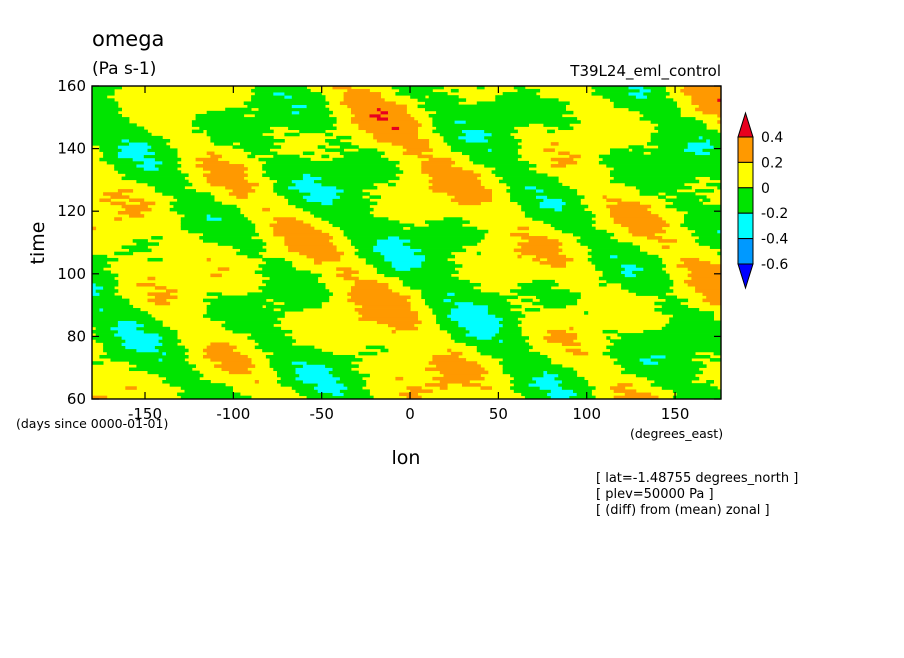  Describe the element at coordinates (675, 414) in the screenshot. I see `x-tick-label: 150` at that location.